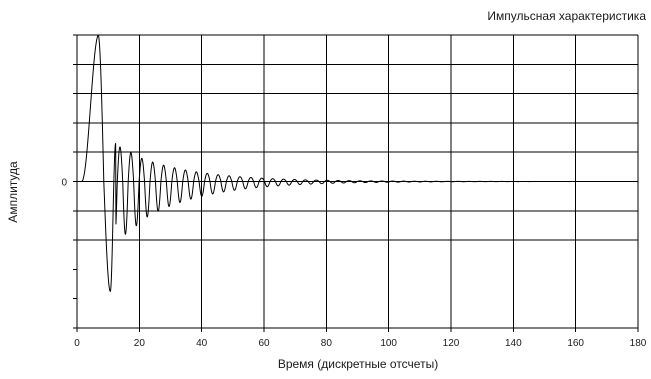 This screenshot has width=651, height=379. Describe the element at coordinates (327, 343) in the screenshot. I see `x-tick-label-80: 80` at that location.